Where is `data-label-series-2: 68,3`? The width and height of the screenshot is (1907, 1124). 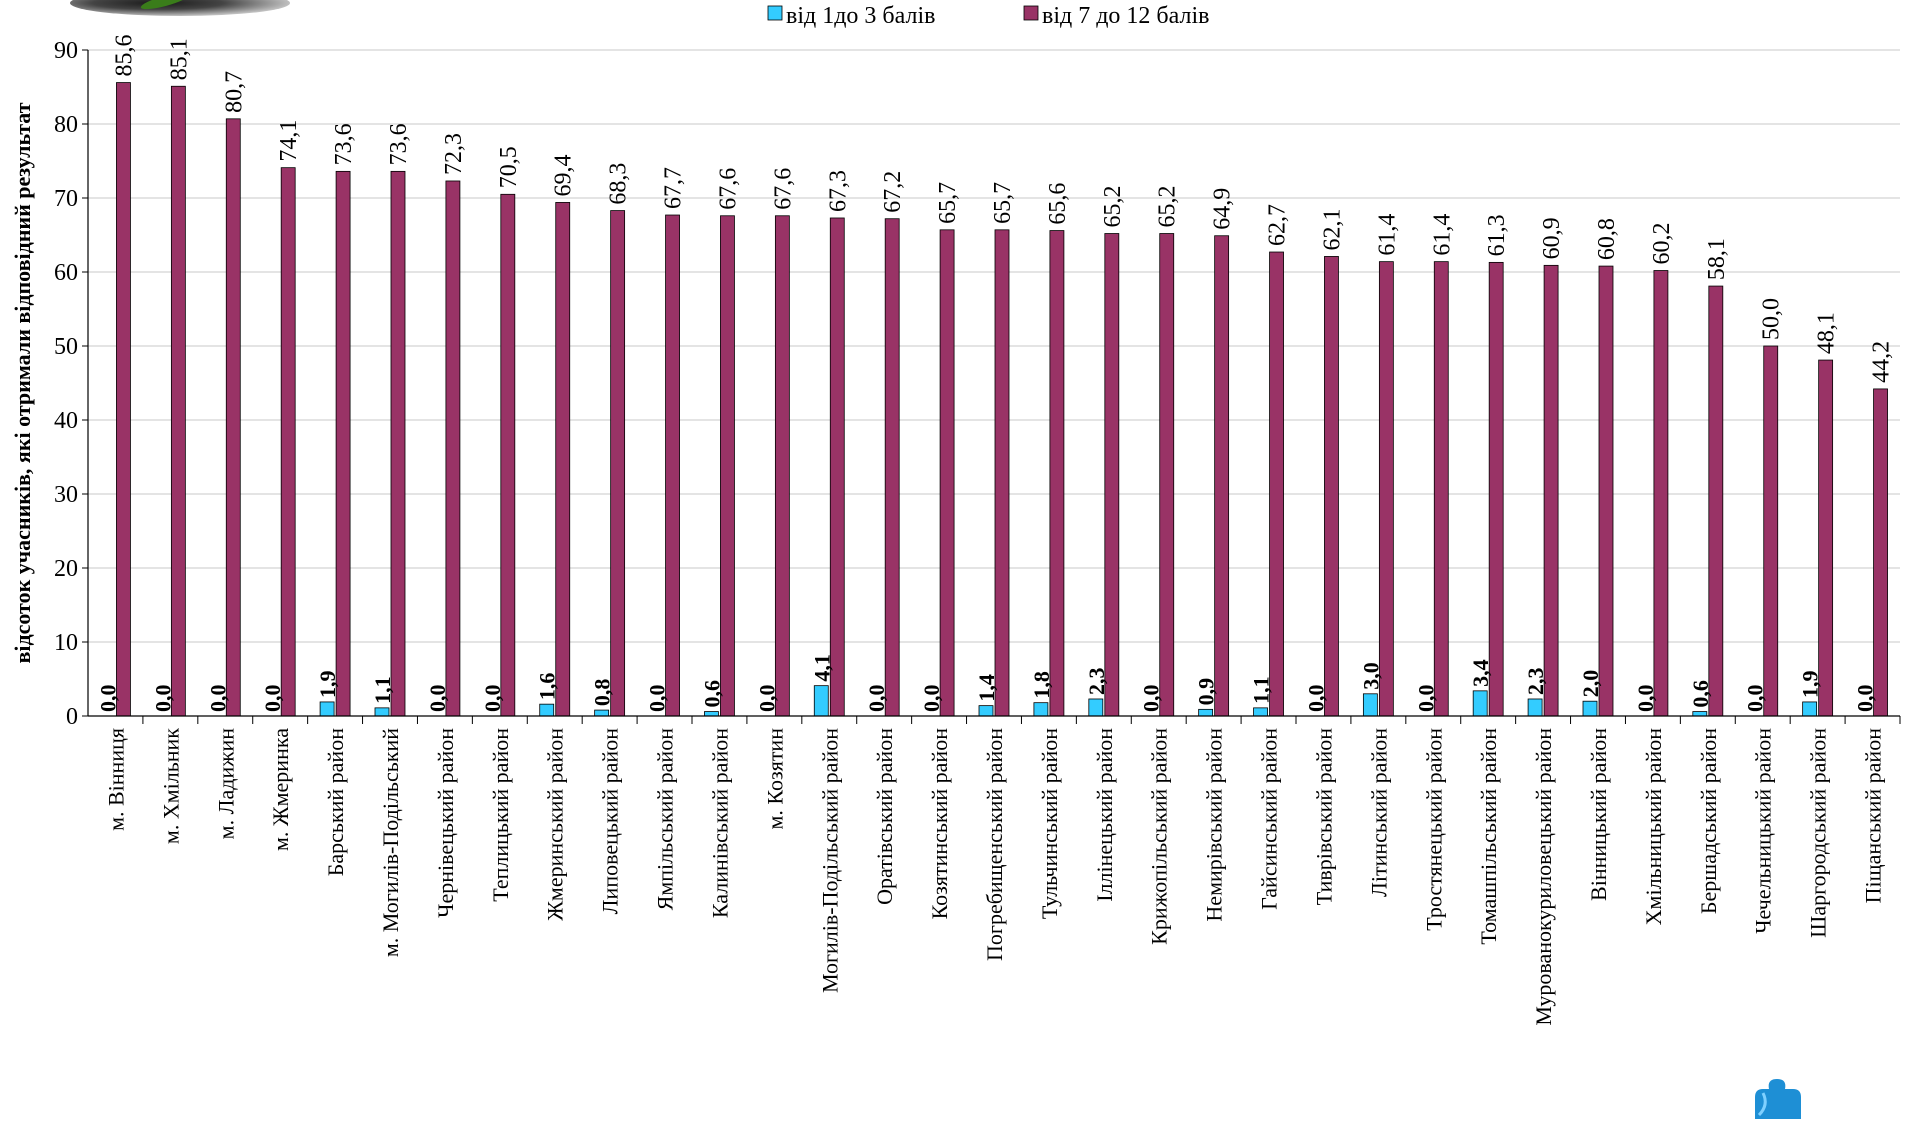 data-label-series-2: 68,3 is located at coordinates (619, 184).